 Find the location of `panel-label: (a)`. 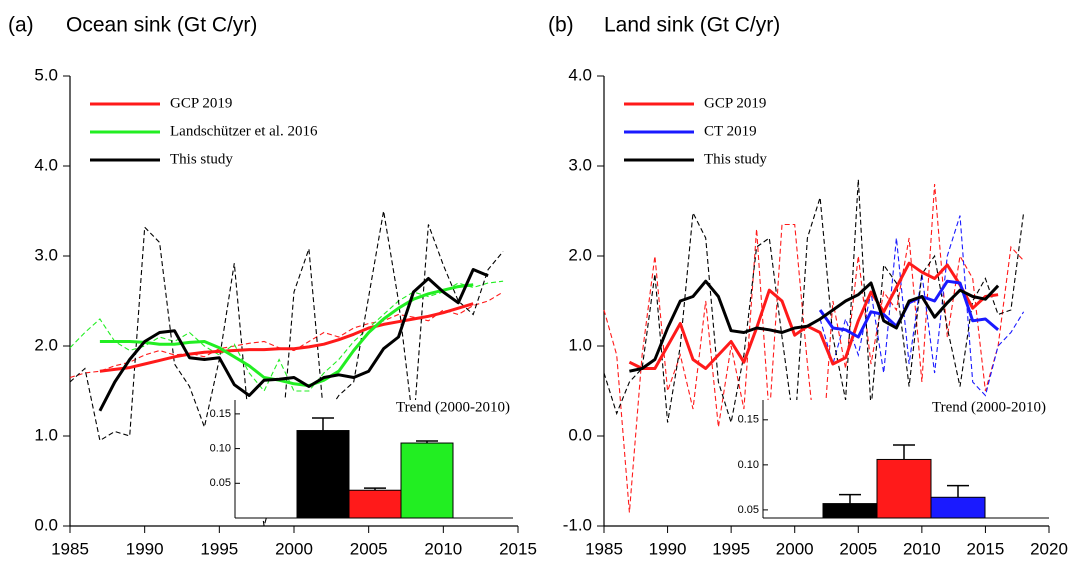

panel-label: (a) is located at coordinates (21, 25).